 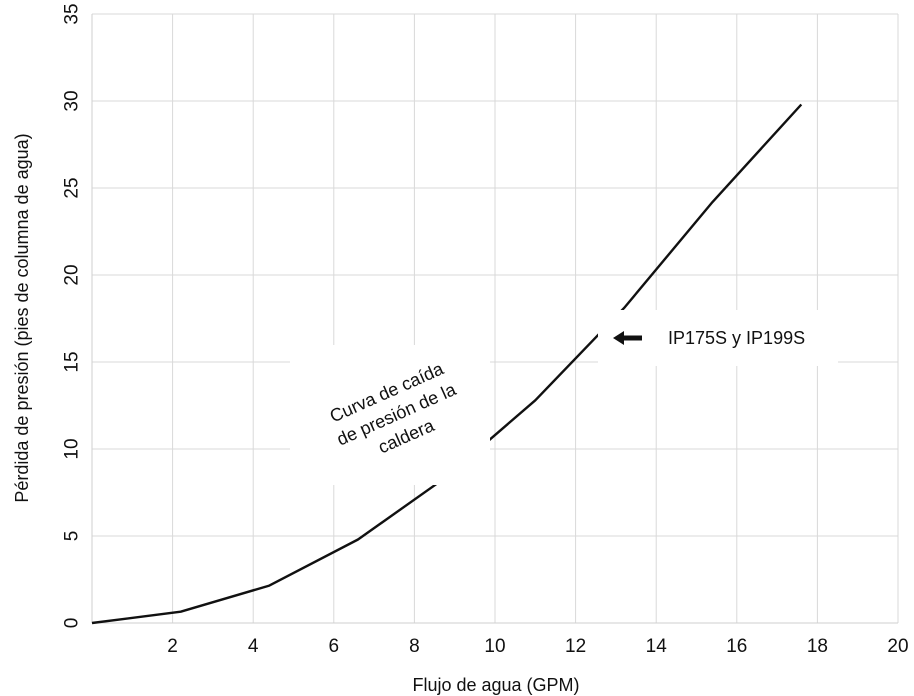 I want to click on y-tick-label: 30, so click(x=72, y=100).